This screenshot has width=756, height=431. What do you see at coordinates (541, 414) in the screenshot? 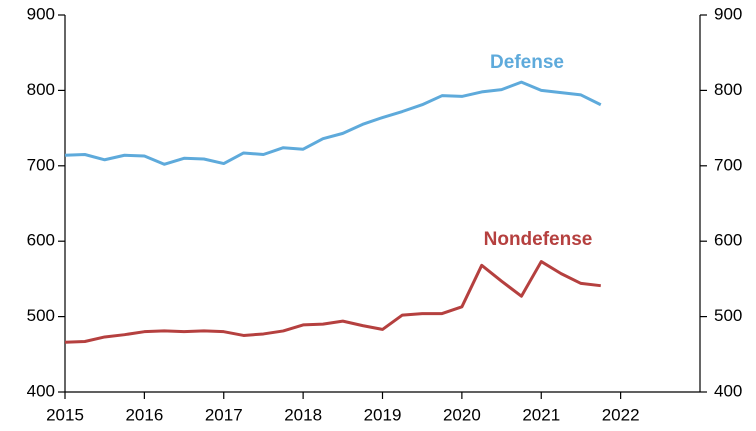
I see `x-tick-label: 2021` at bounding box center [541, 414].